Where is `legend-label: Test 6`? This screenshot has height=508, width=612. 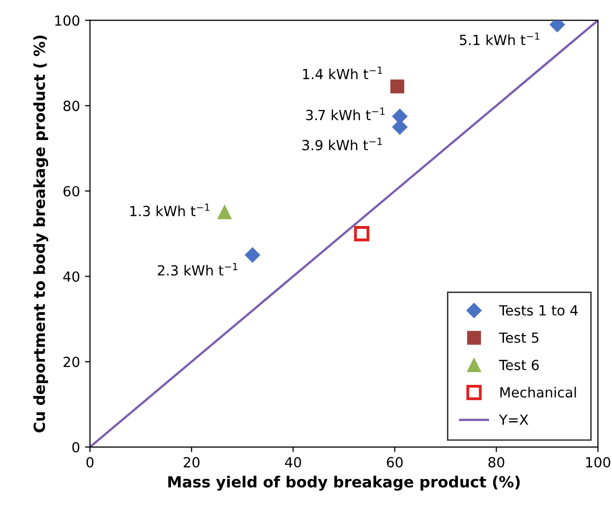 legend-label: Test 6 is located at coordinates (518, 365).